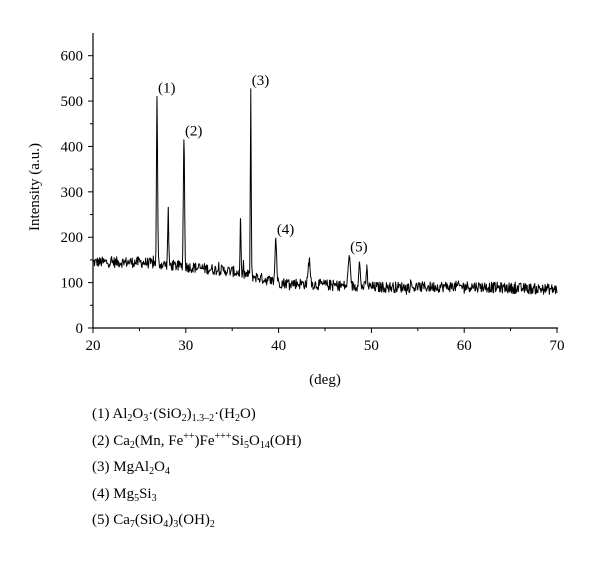 This screenshot has height=570, width=600. I want to click on legend-item: (2) Ca2(Mn, Fe++)Fe+++Si5O14(OH), so click(197, 440).